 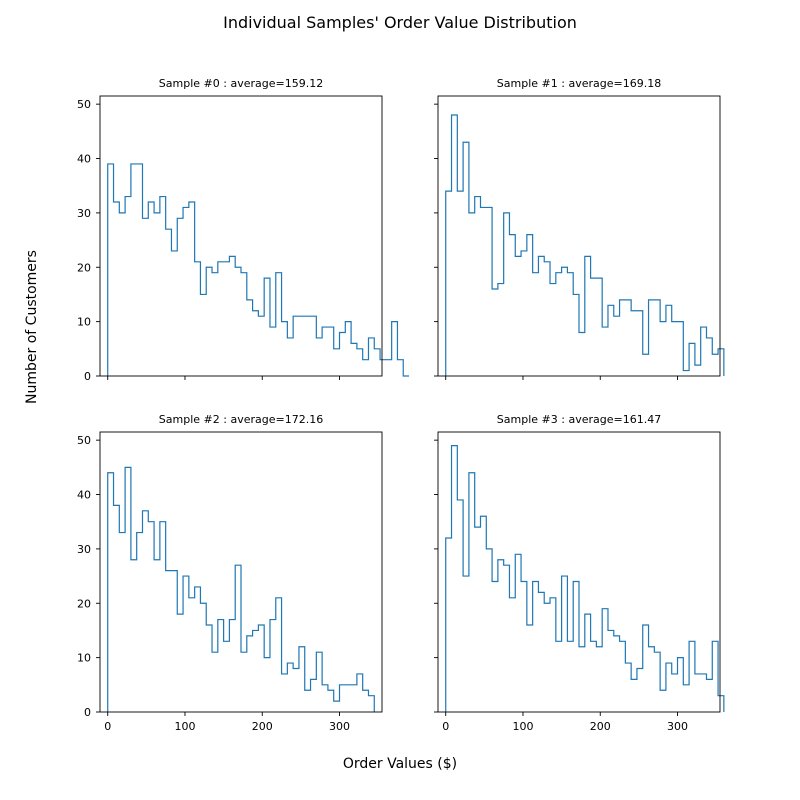 What do you see at coordinates (32, 327) in the screenshot?
I see `figure-ylabel: Number of Customers` at bounding box center [32, 327].